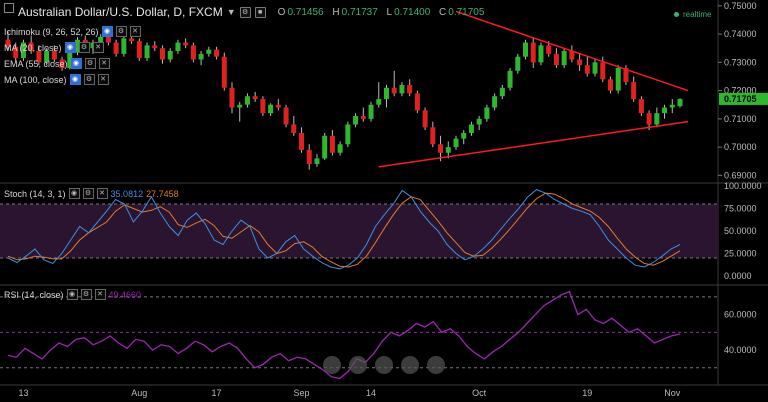  I want to click on stoch-label: Stoch (14, 3, 1), so click(35, 193).